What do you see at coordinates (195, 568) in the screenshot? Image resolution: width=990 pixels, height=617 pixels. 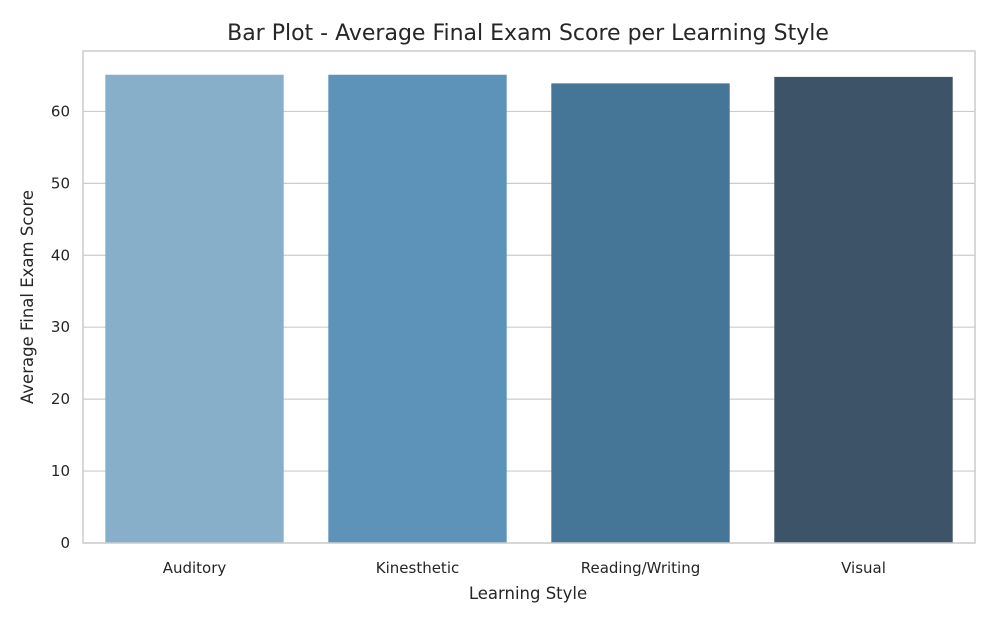 I see `x-tick-label: Auditory` at bounding box center [195, 568].